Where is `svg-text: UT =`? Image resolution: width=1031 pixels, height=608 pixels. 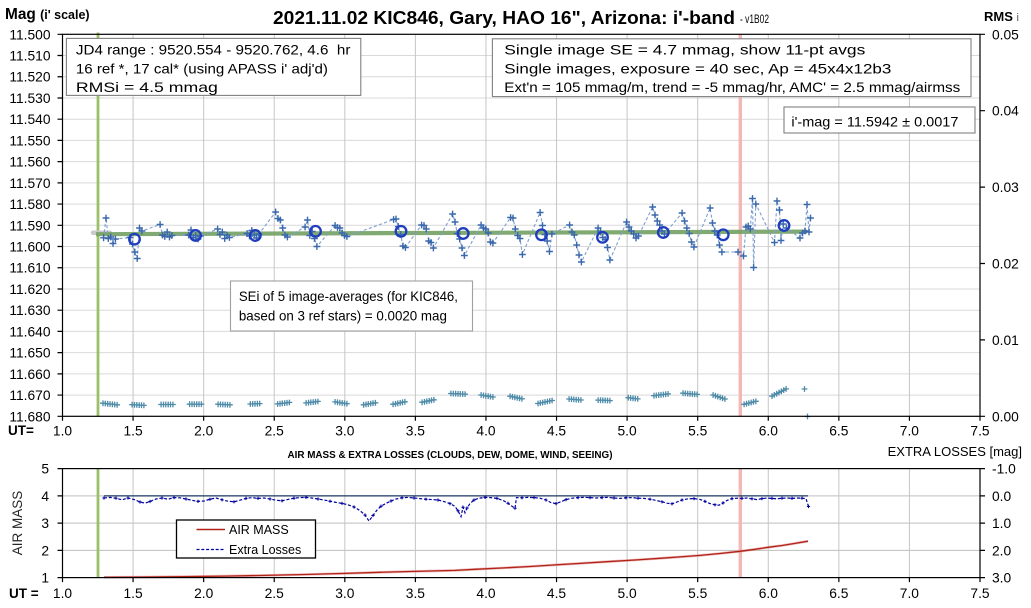 svg-text: UT = is located at coordinates (24, 593).